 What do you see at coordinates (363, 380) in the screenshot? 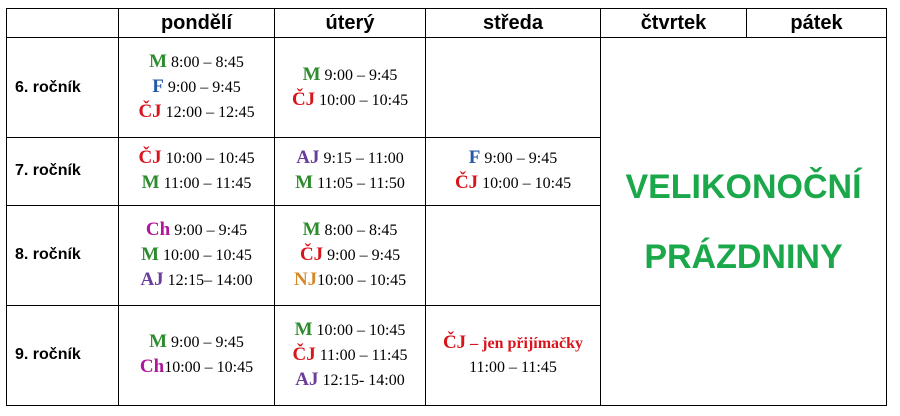
I see `lesson-time: 12:15- 14:00` at bounding box center [363, 380].